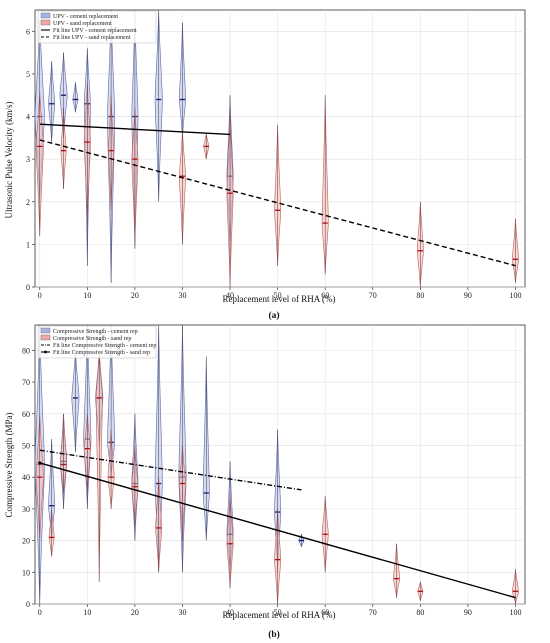  I want to click on chart-a-xtick-label: 100, so click(515, 295).